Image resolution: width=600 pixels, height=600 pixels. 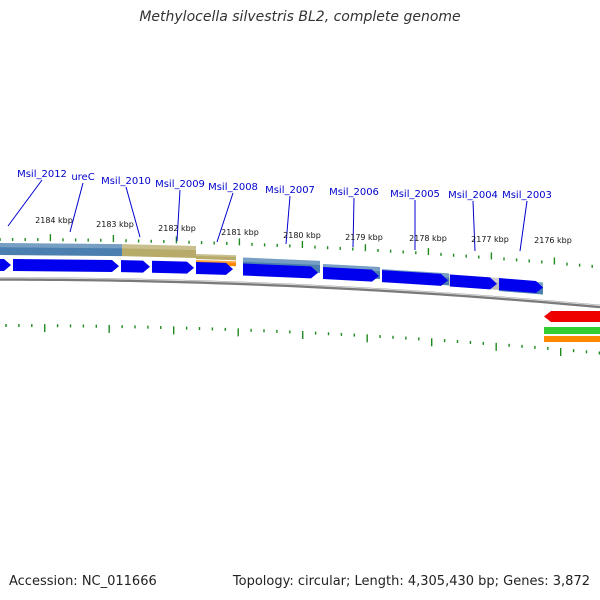 I want to click on tick-label: 2177 kbp, so click(x=490, y=239).